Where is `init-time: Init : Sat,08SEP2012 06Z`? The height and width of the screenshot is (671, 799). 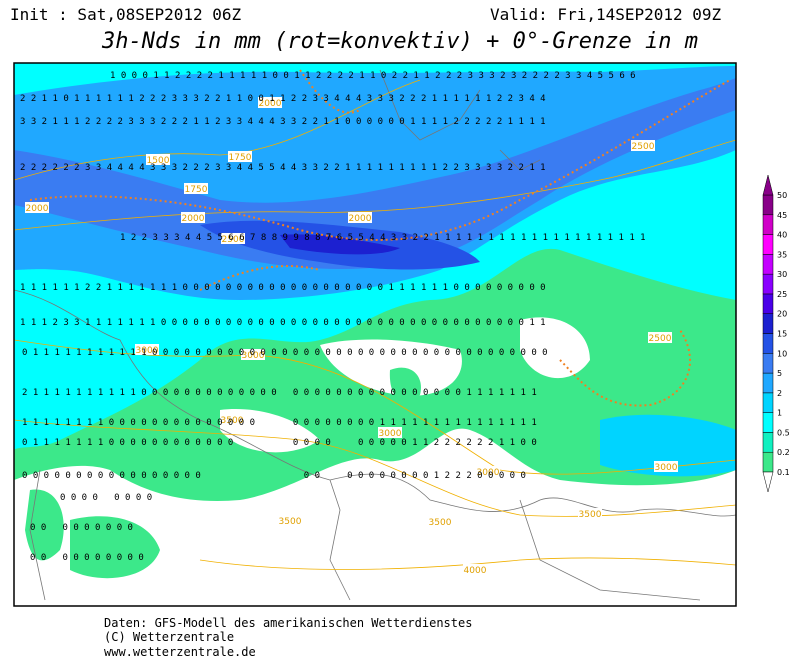
init-time: Init : Sat,08SEP2012 06Z is located at coordinates (126, 14).